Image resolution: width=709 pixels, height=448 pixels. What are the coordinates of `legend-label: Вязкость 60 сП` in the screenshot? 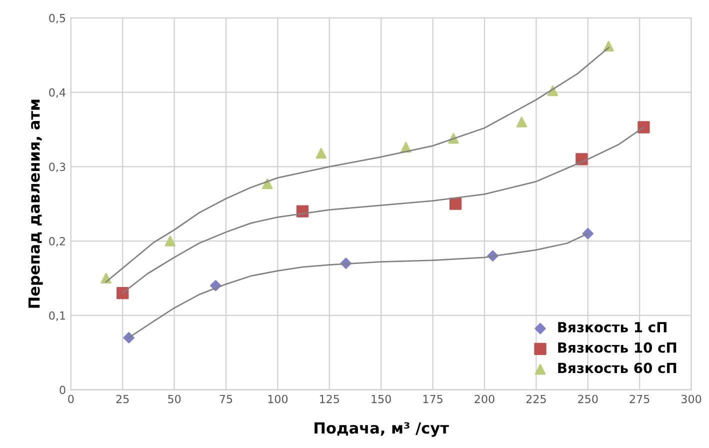 It's located at (617, 368).